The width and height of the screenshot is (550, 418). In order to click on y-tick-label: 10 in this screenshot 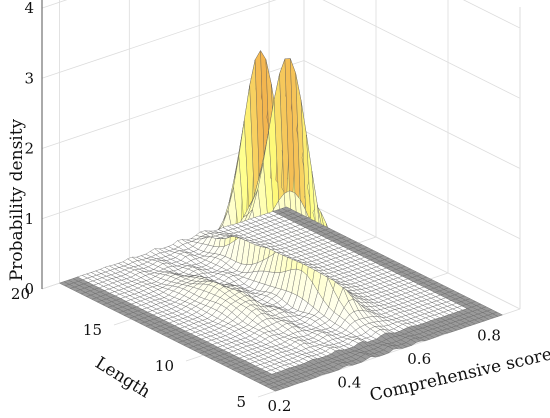, I will do `click(164, 366)`.